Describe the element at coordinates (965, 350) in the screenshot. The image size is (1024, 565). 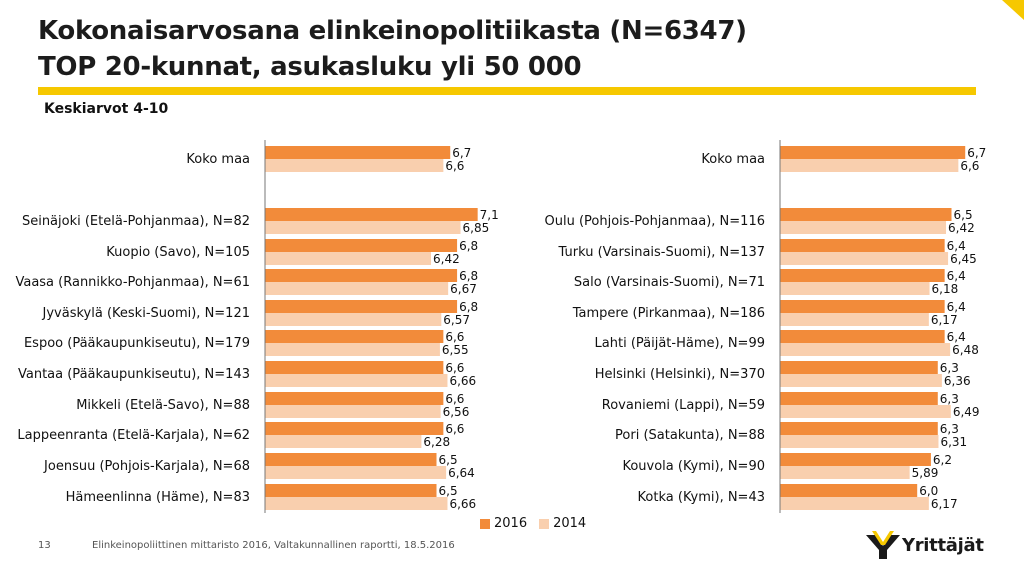
I see `data-label-right-2014-5: 6,48` at that location.